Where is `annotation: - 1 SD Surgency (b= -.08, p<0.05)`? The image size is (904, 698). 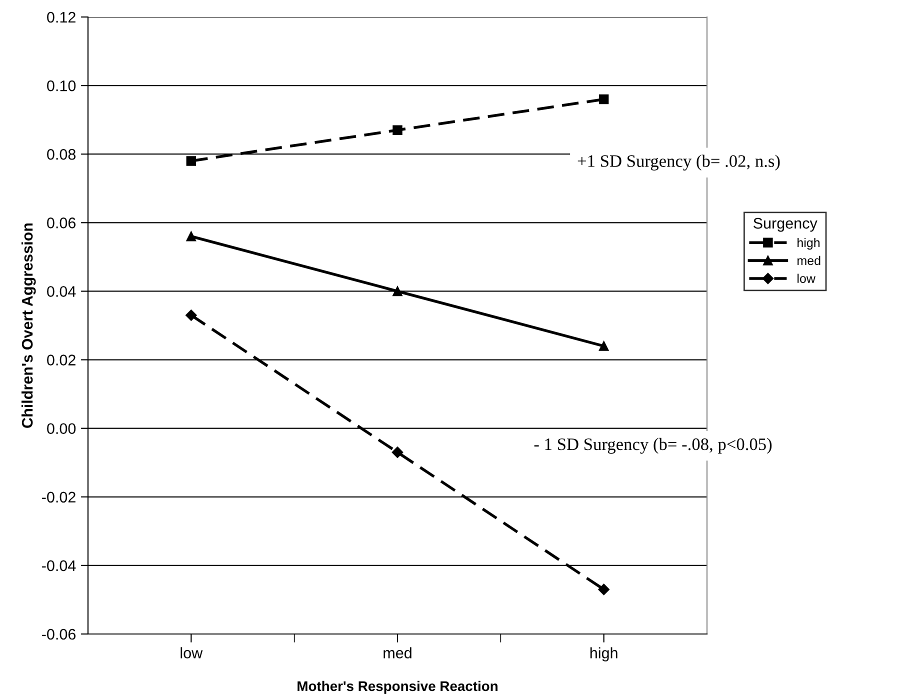 annotation: - 1 SD Surgency (b= -.08, p<0.05) is located at coordinates (653, 446).